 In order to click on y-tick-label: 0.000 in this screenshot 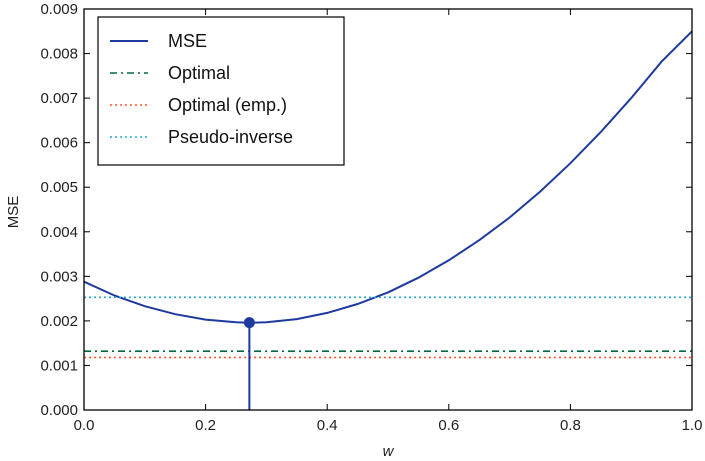, I will do `click(59, 410)`.